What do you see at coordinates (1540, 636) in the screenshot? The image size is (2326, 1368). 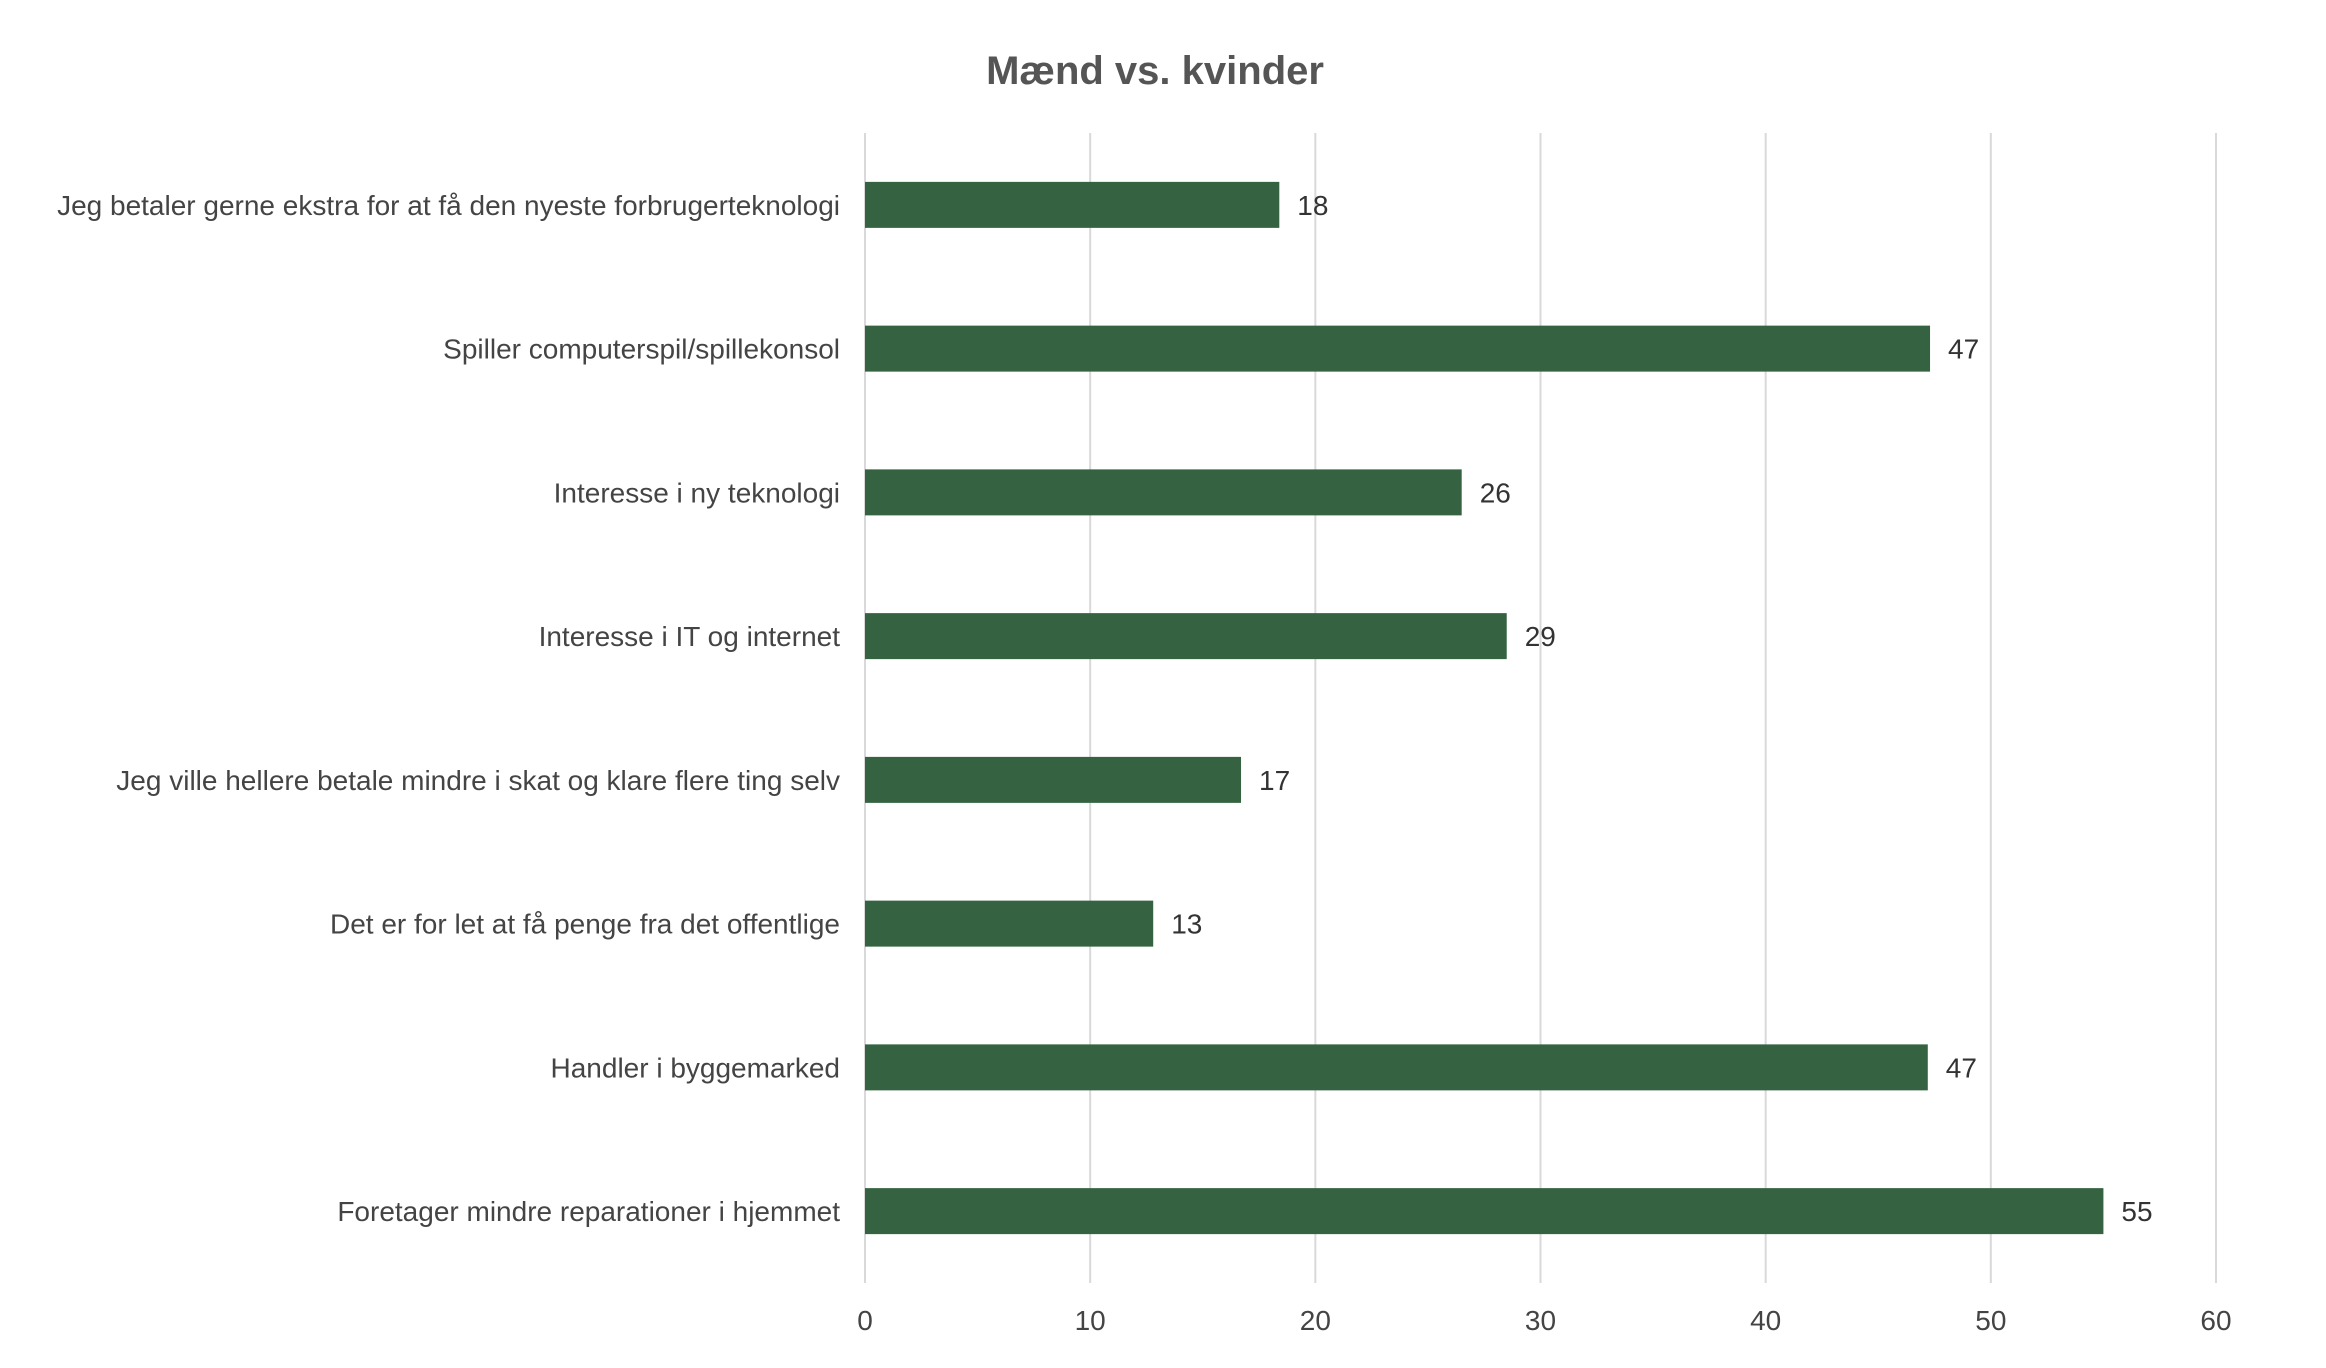 I see `data-label: 29` at bounding box center [1540, 636].